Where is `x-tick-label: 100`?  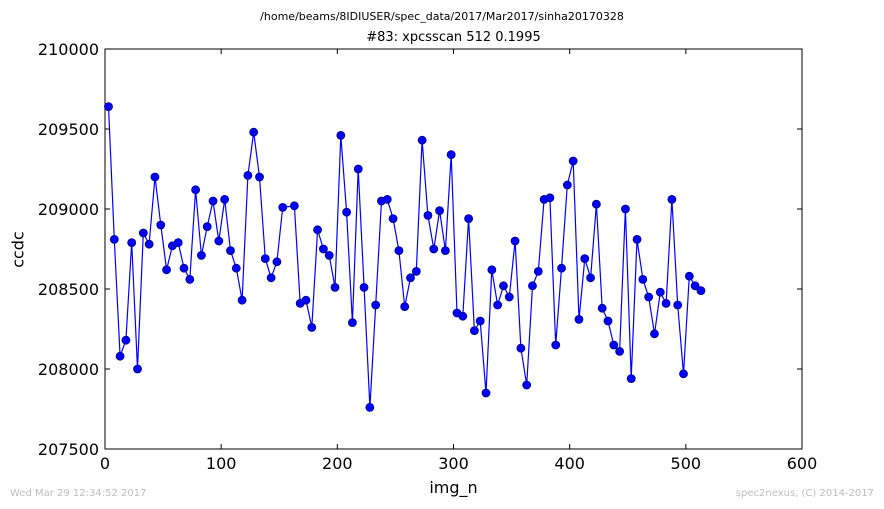
x-tick-label: 100 is located at coordinates (221, 463).